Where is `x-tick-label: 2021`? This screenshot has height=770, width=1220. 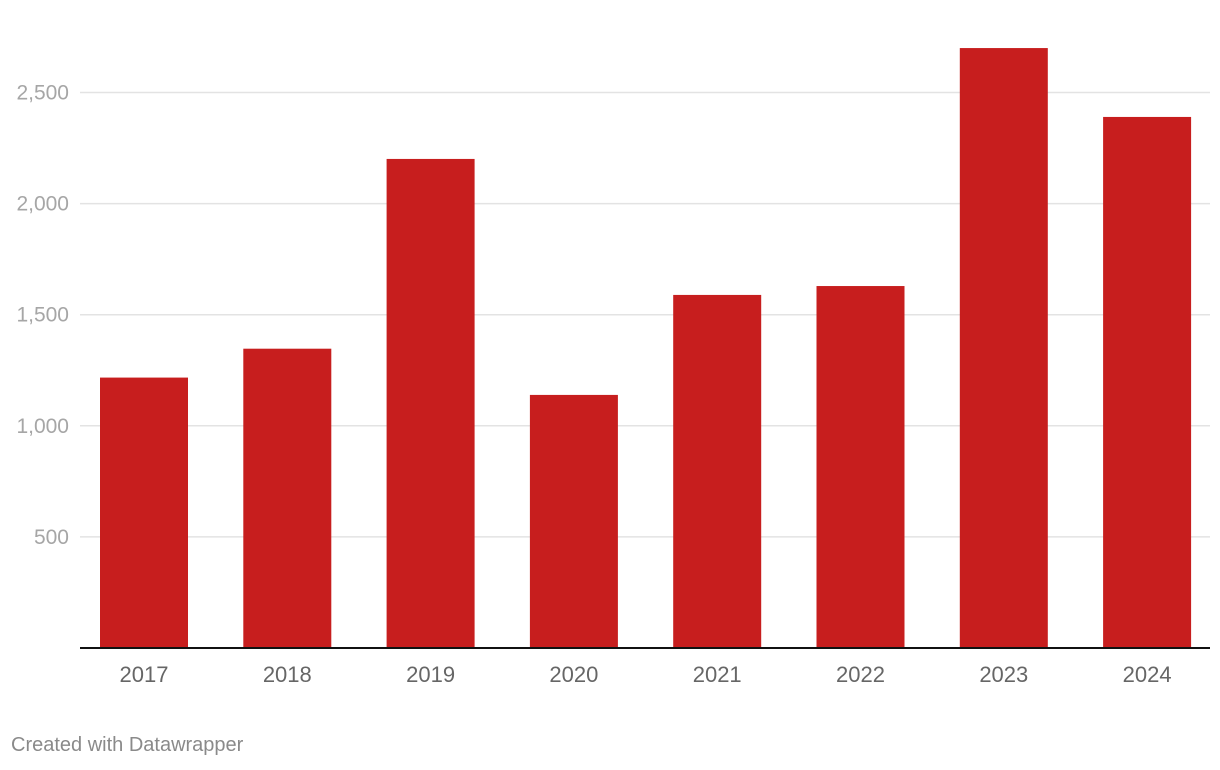
x-tick-label: 2021 is located at coordinates (717, 674).